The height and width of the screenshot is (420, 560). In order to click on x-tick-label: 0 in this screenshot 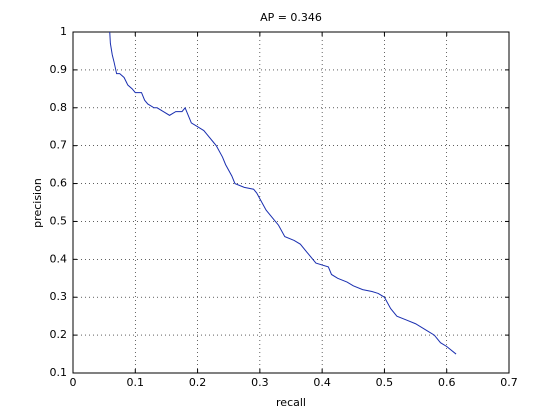, I will do `click(73, 382)`.